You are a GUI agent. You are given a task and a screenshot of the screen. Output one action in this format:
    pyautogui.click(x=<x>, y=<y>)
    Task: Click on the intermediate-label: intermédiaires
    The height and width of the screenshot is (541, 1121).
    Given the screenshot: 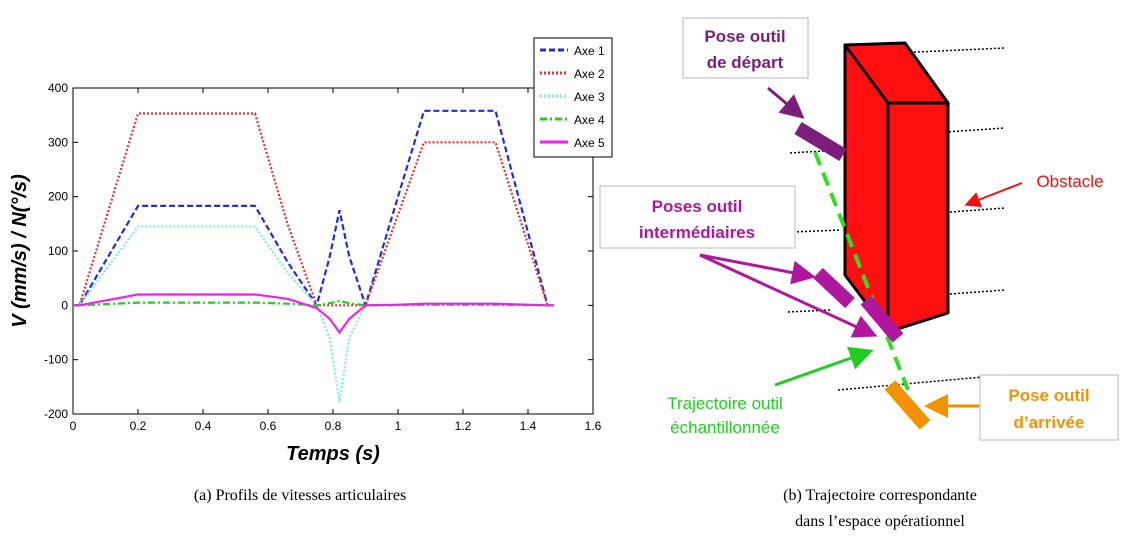 What is the action you would take?
    pyautogui.click(x=697, y=232)
    